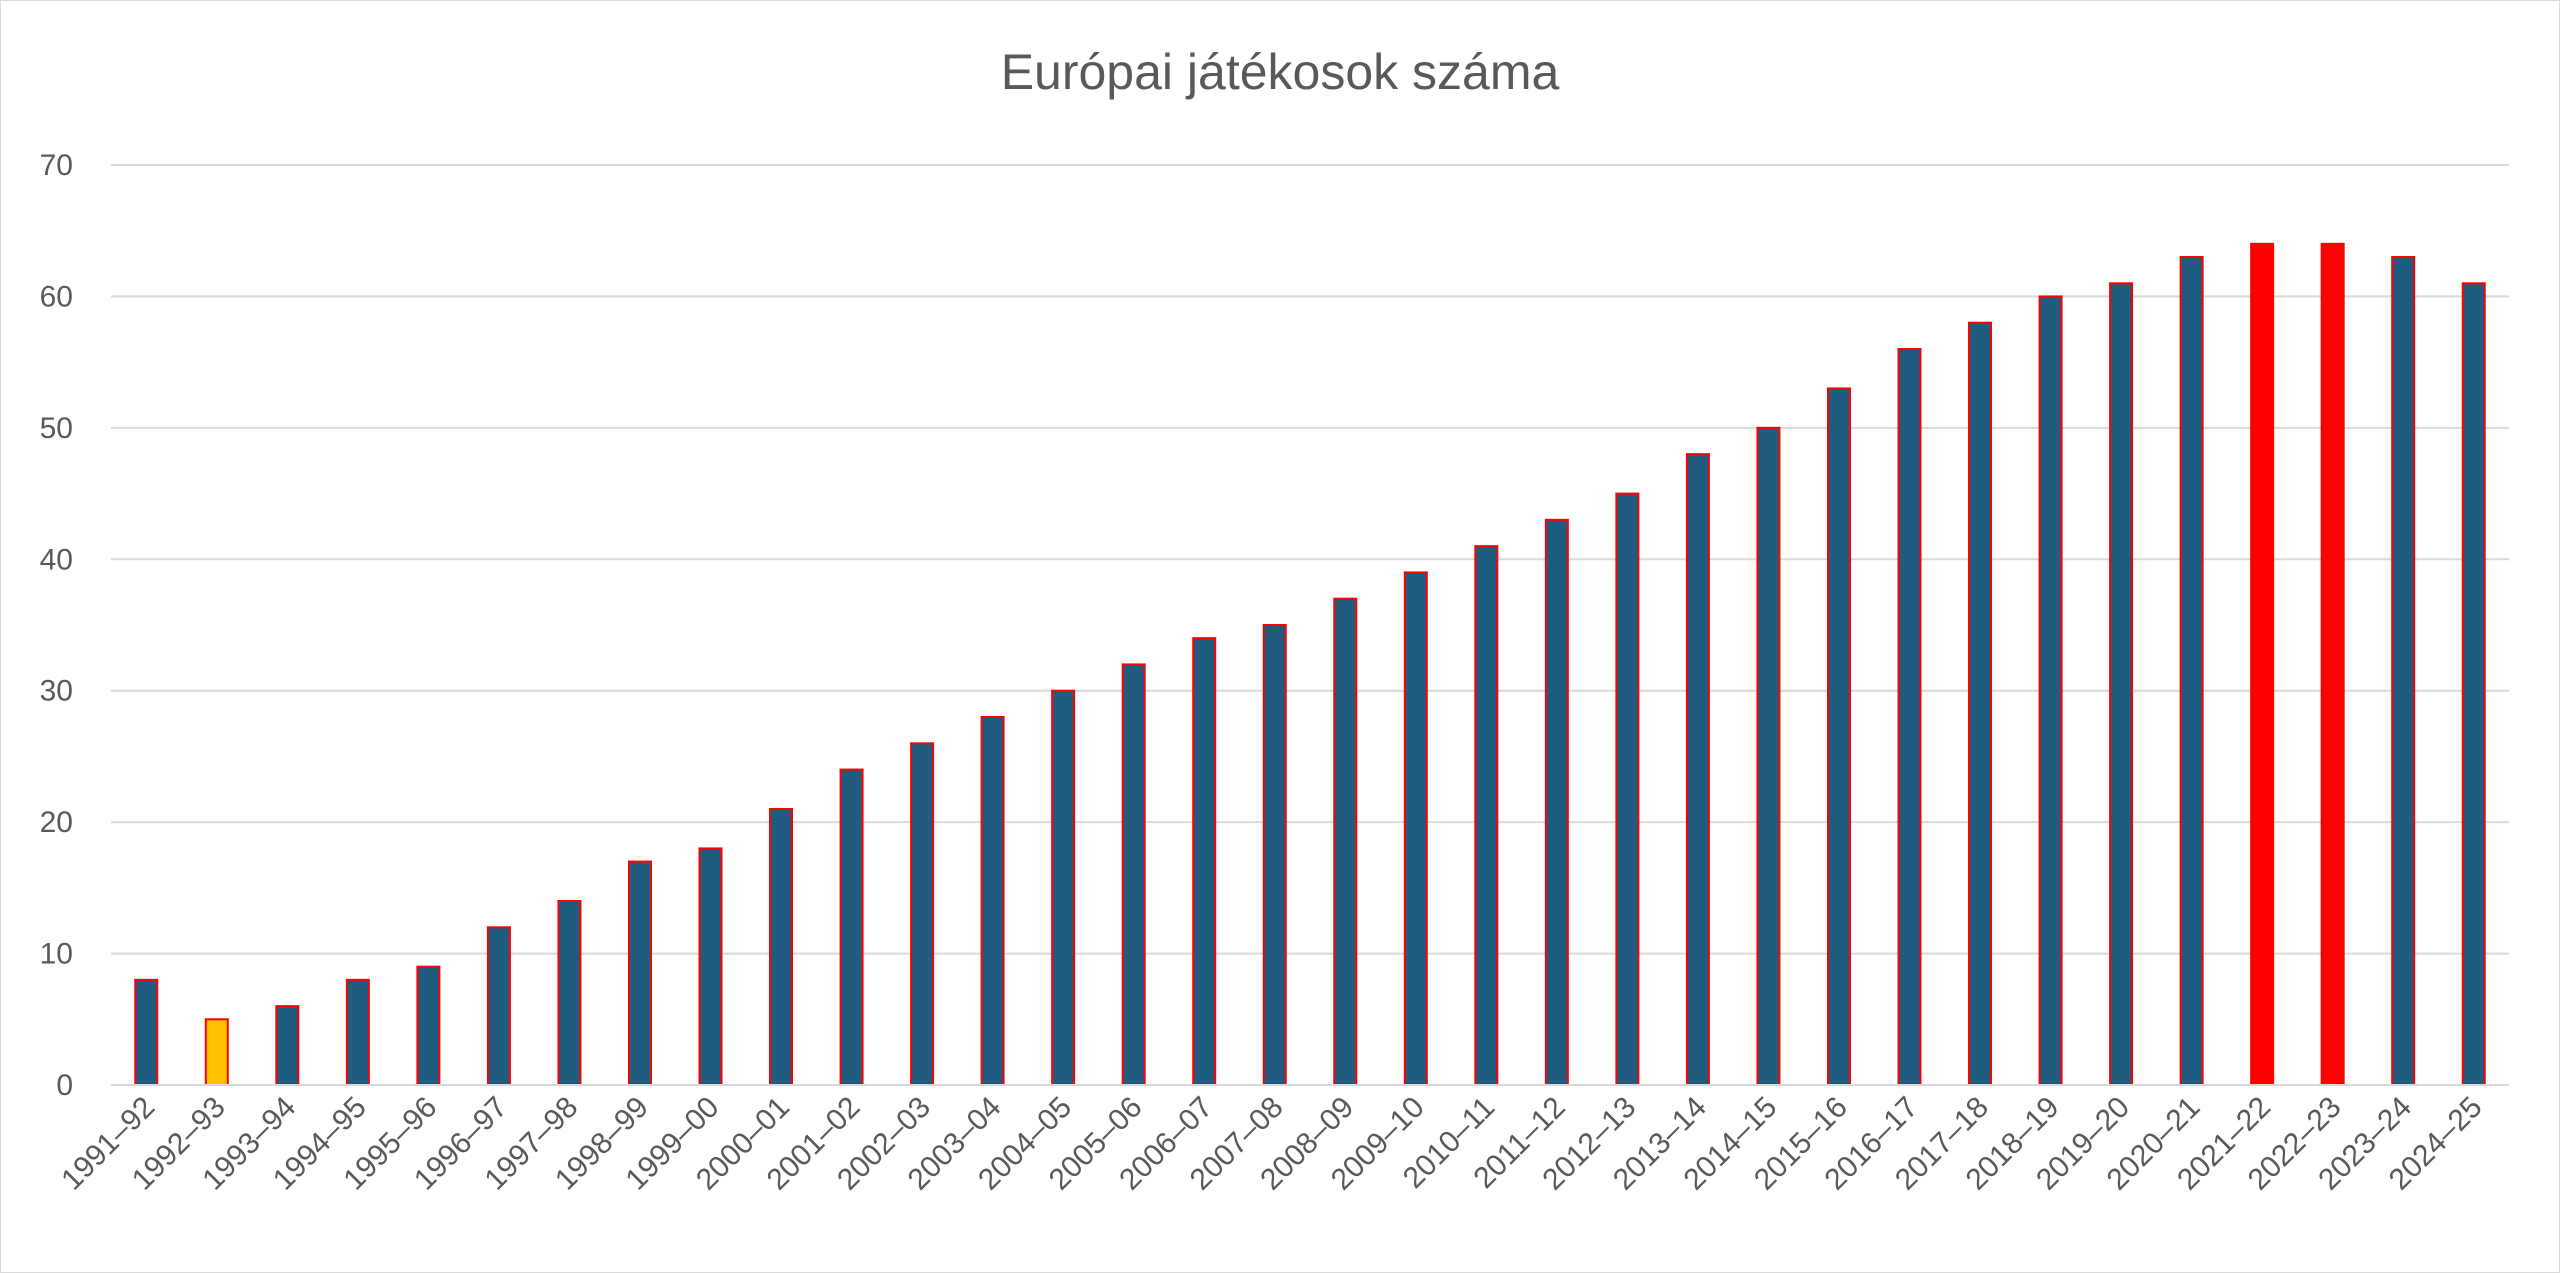  Describe the element at coordinates (56, 822) in the screenshot. I see `y-tick-label: 20` at that location.